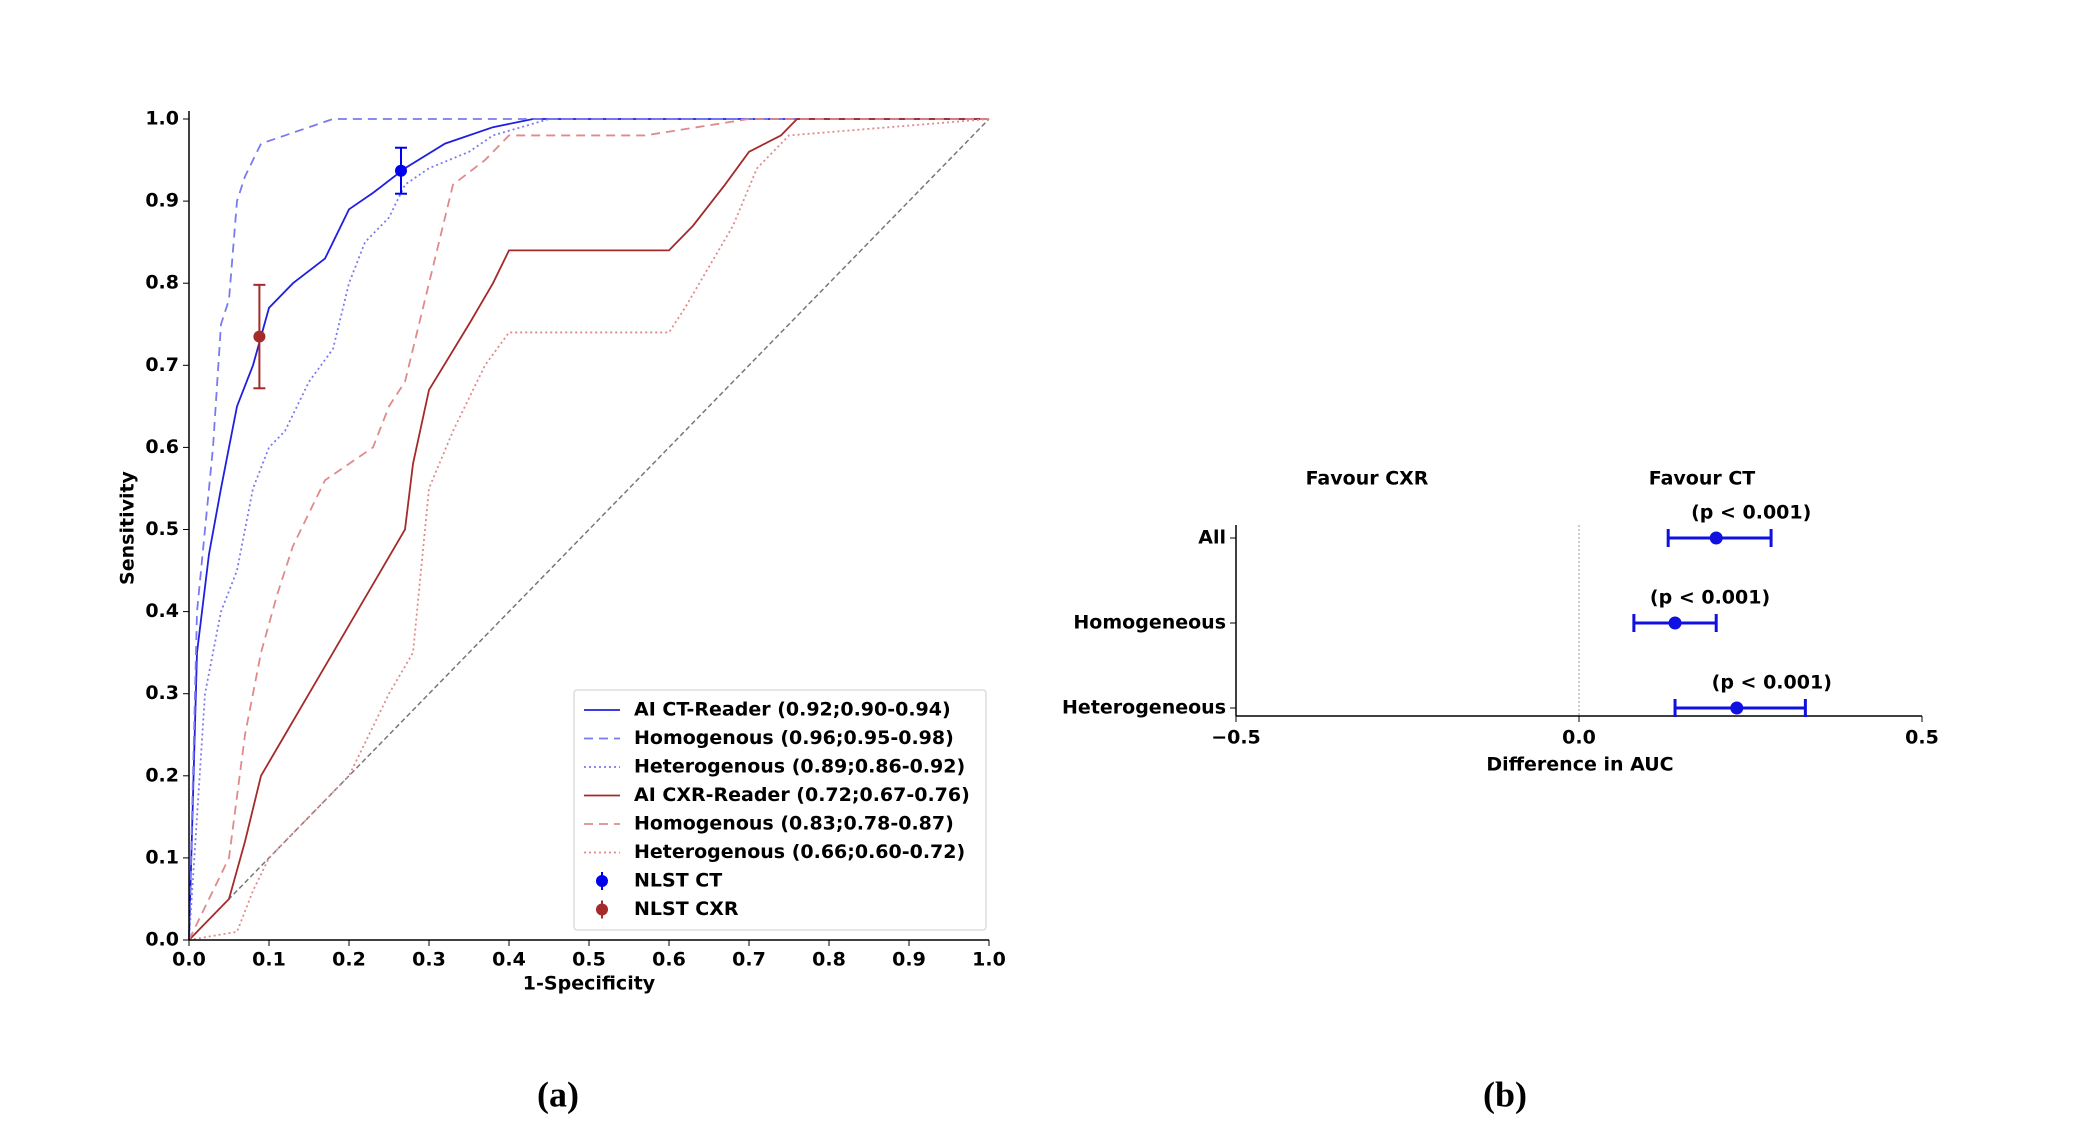 The width and height of the screenshot is (2082, 1140). I want to click on x-tick-label: 0.2, so click(349, 960).